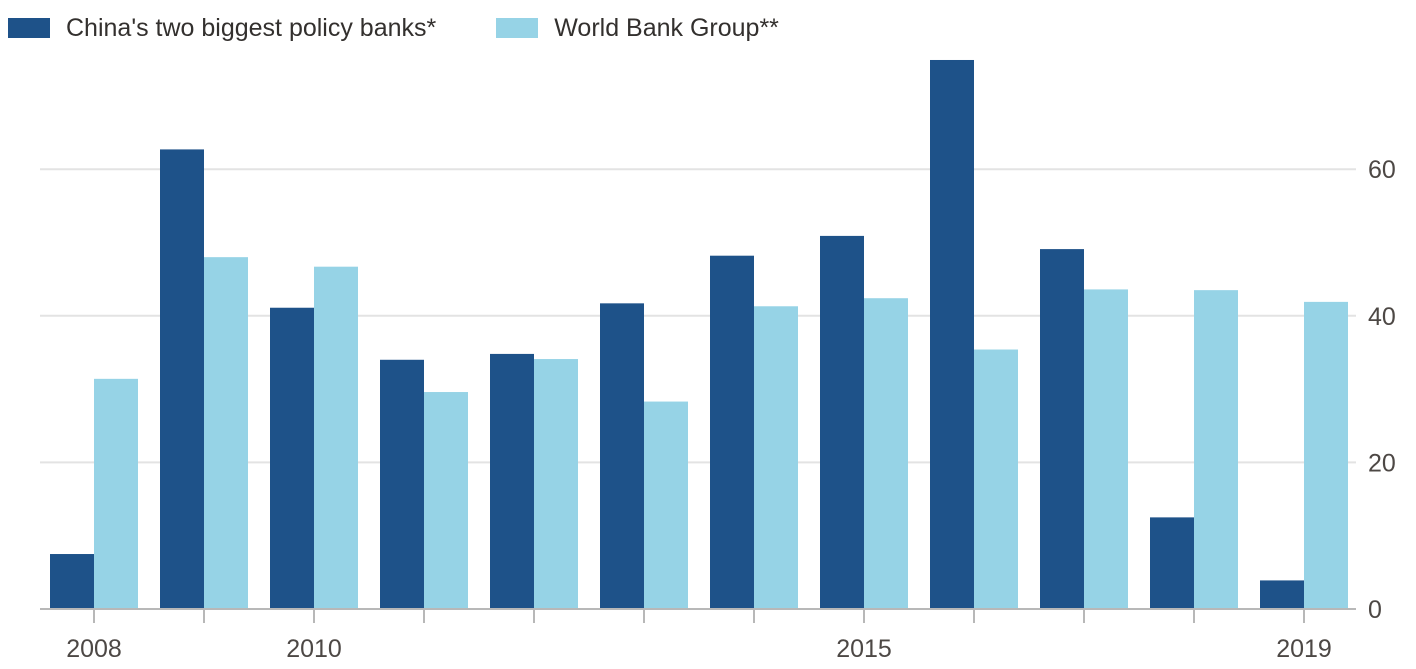  I want to click on bar-world-bank-2013, so click(666, 505).